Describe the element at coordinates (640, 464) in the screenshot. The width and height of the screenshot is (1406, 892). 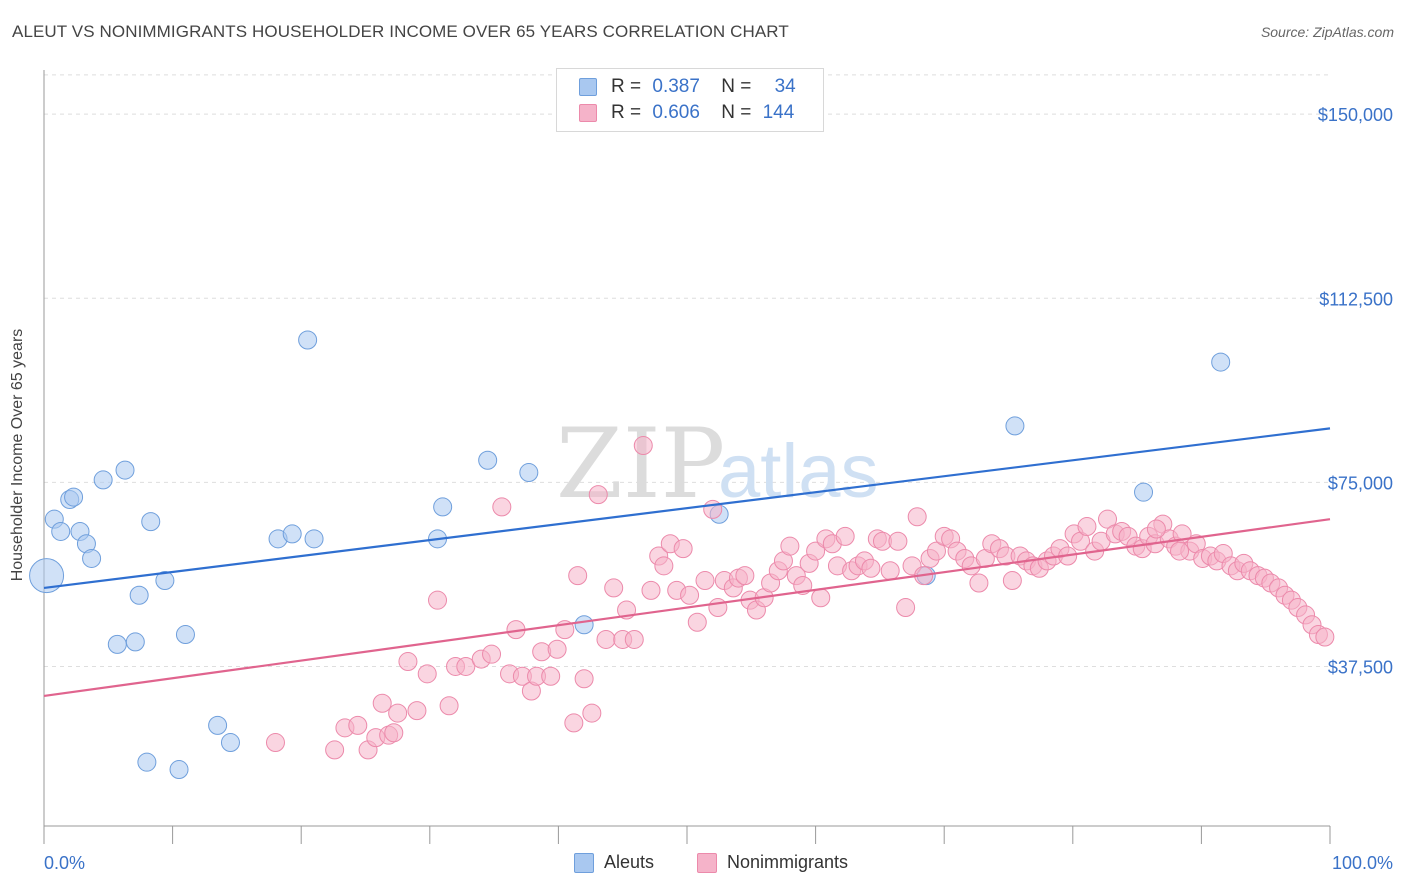
I see `watermark-zip: ZIP` at that location.